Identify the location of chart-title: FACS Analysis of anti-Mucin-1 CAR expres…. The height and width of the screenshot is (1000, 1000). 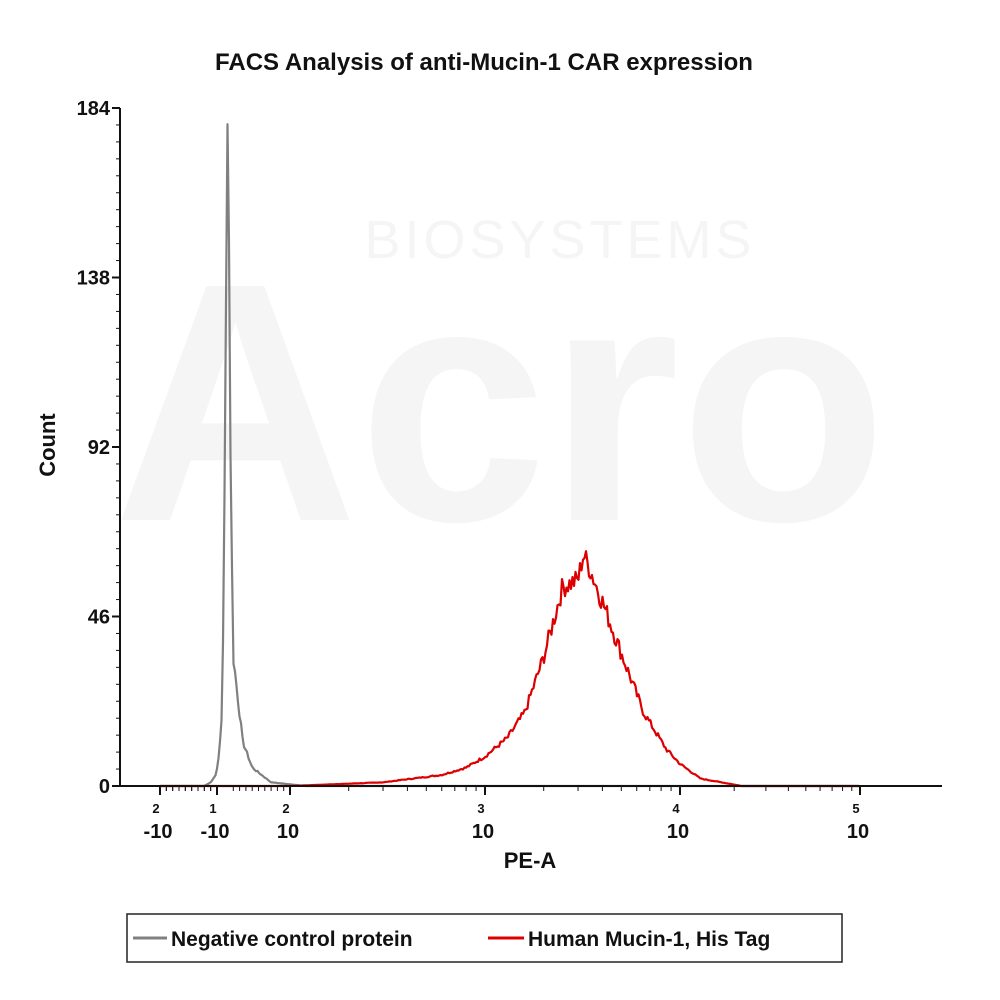
(484, 62).